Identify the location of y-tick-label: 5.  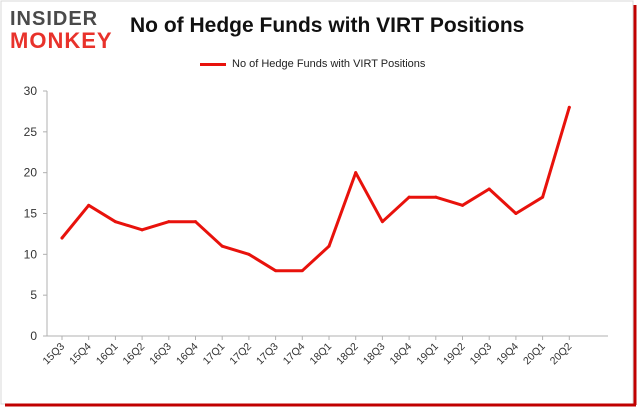
(33, 295).